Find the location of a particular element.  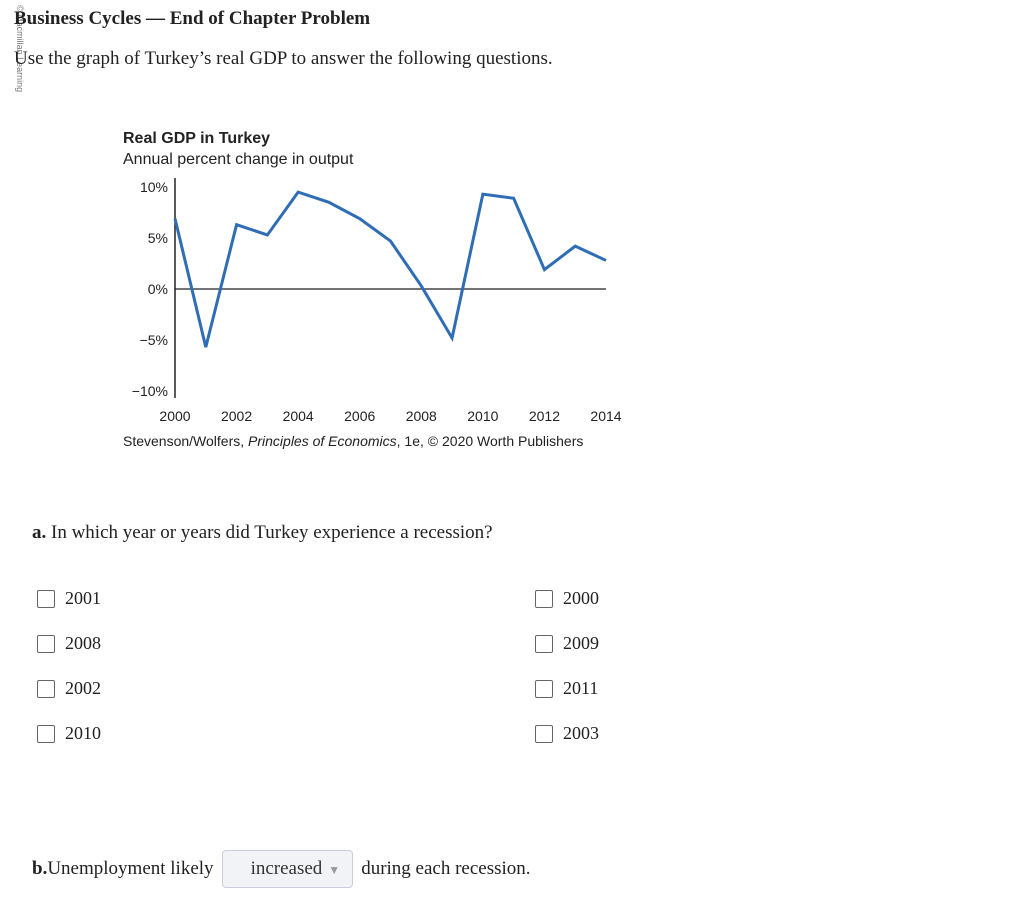

x-tick-label: 2004 is located at coordinates (298, 416).